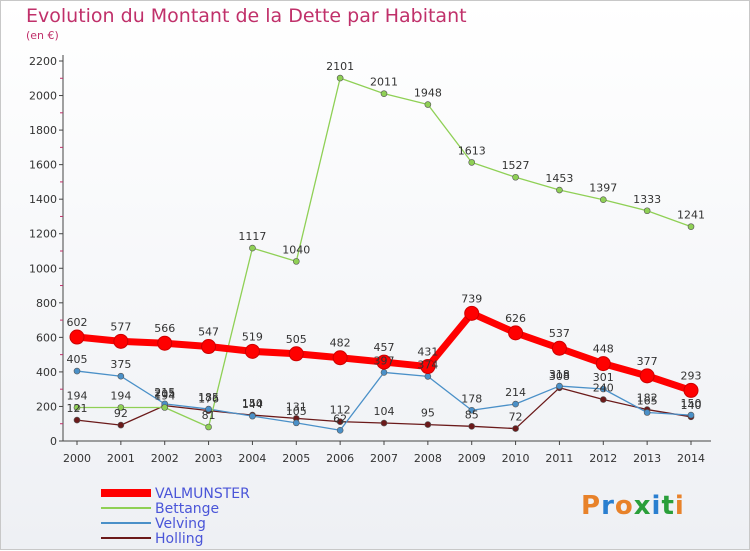 This screenshot has height=551, width=750. Describe the element at coordinates (46, 303) in the screenshot. I see `y-tick-label: 800` at that location.